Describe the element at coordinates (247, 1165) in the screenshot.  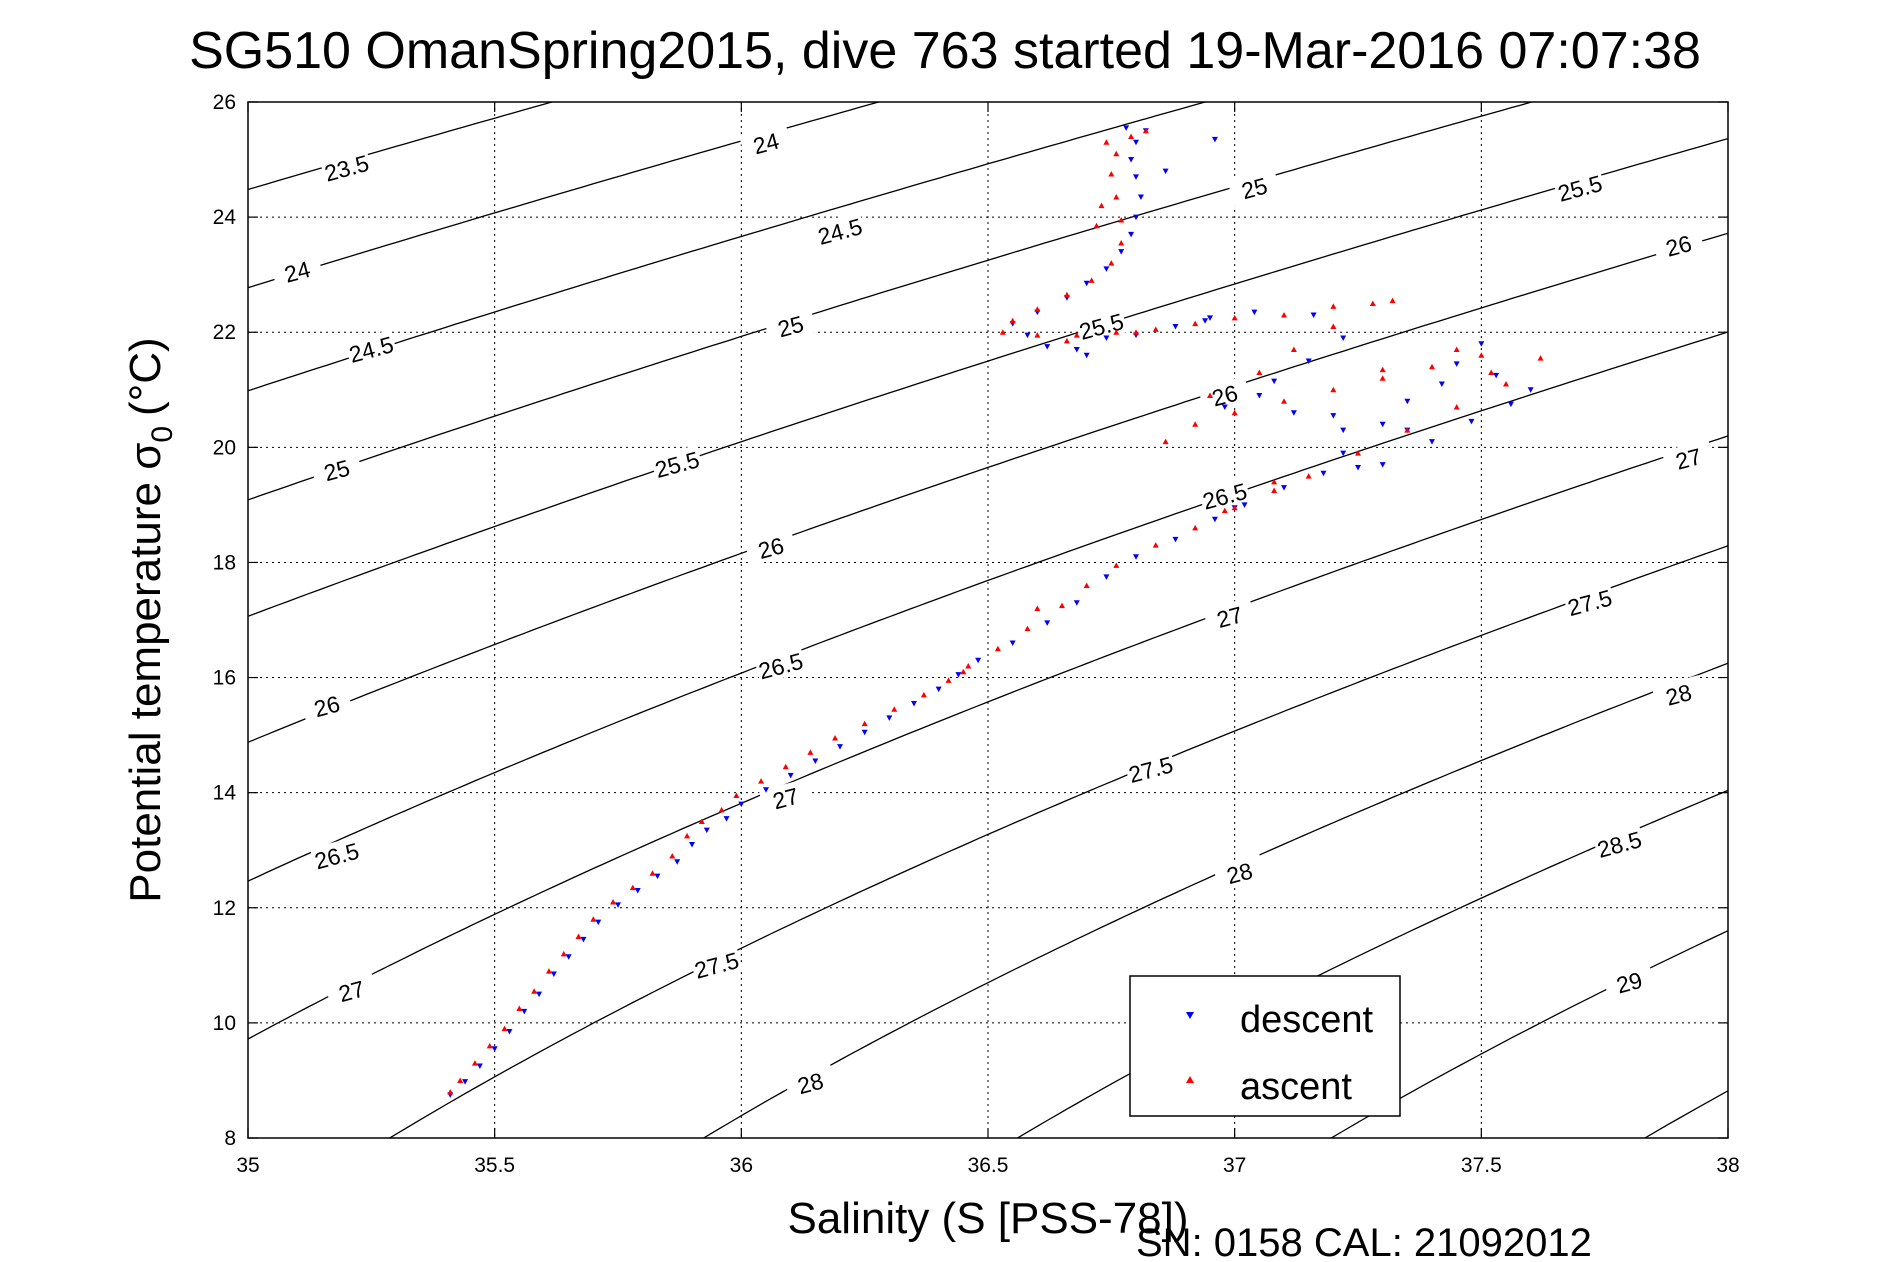
I see `x-tick-label: 35` at that location.